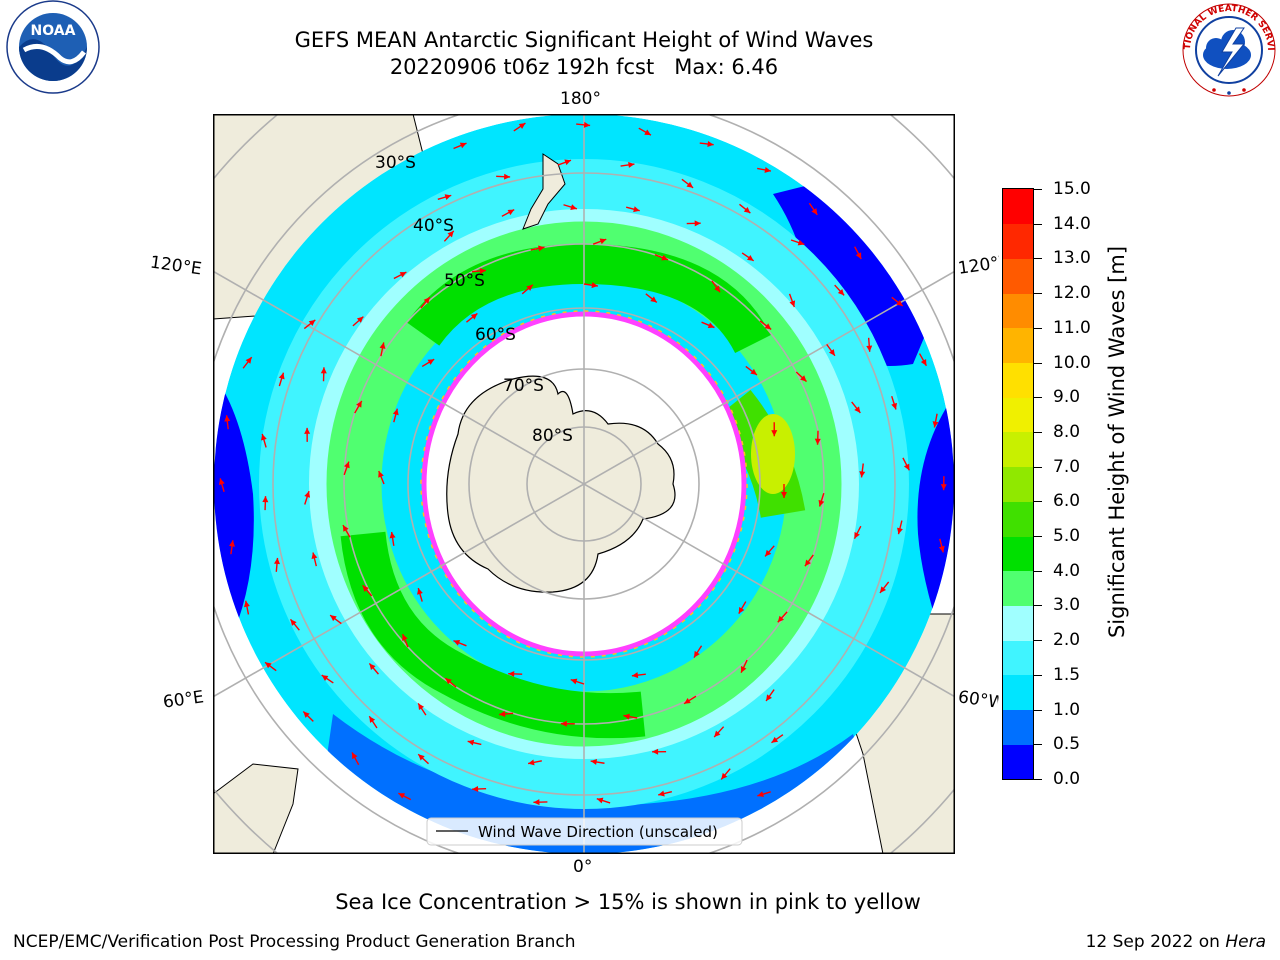  I want to click on colorbar-tick-label: 3.0, so click(1067, 605).